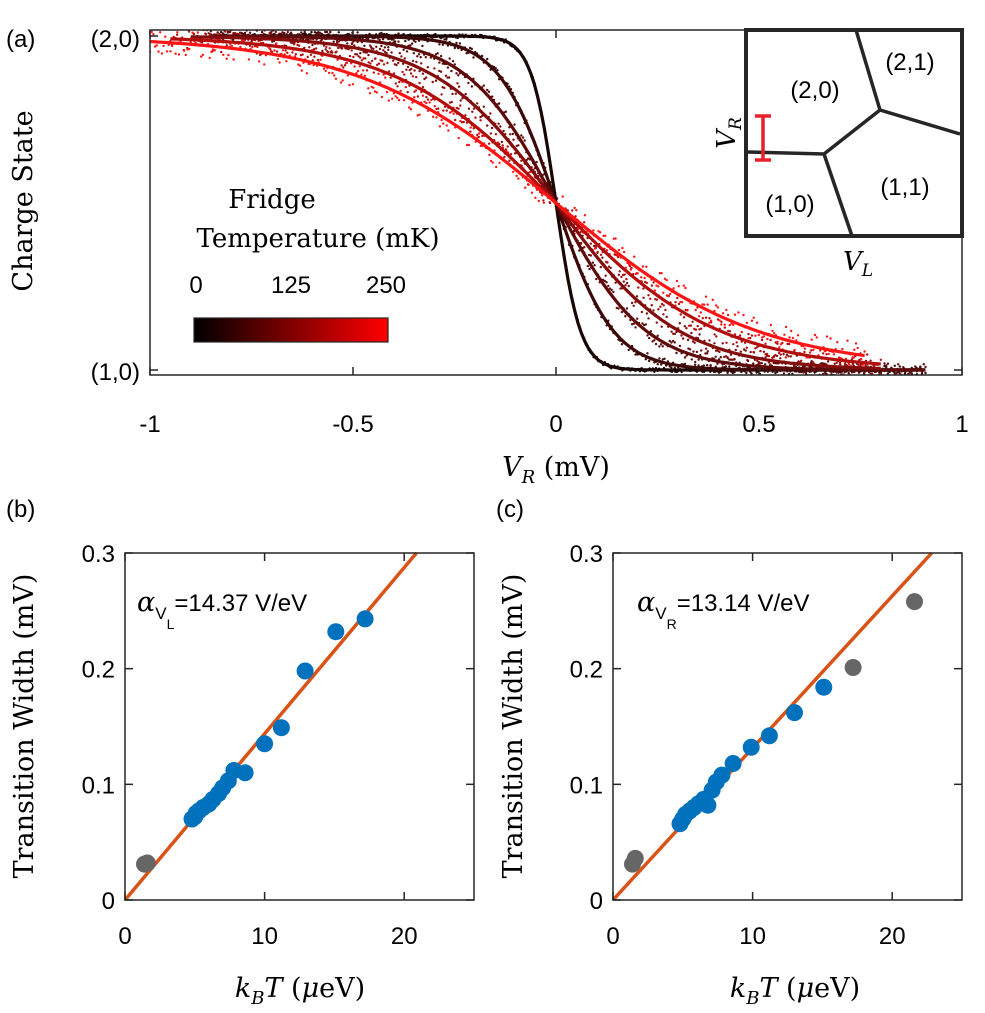 This screenshot has height=1013, width=985. What do you see at coordinates (195, 285) in the screenshot?
I see `colorbar-tick-label-0: 0` at bounding box center [195, 285].